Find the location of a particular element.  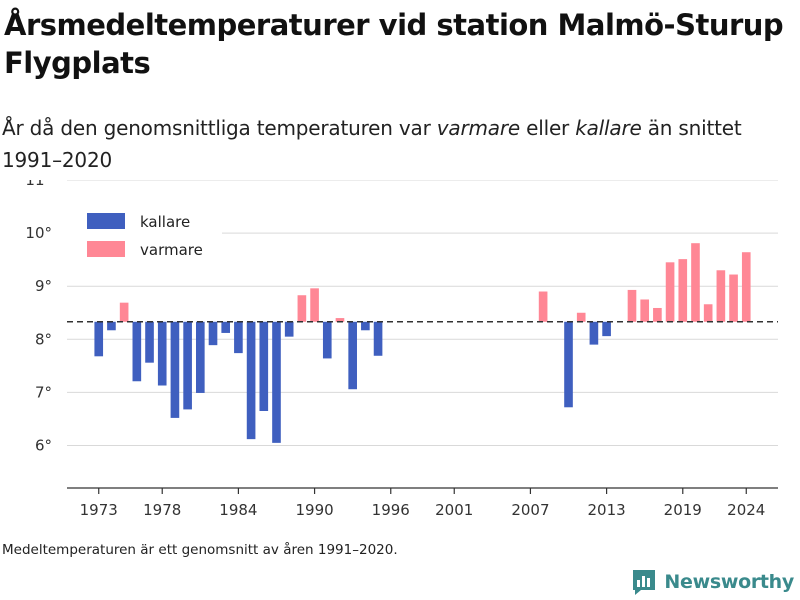

y-tick-label: 8° is located at coordinates (43, 339).